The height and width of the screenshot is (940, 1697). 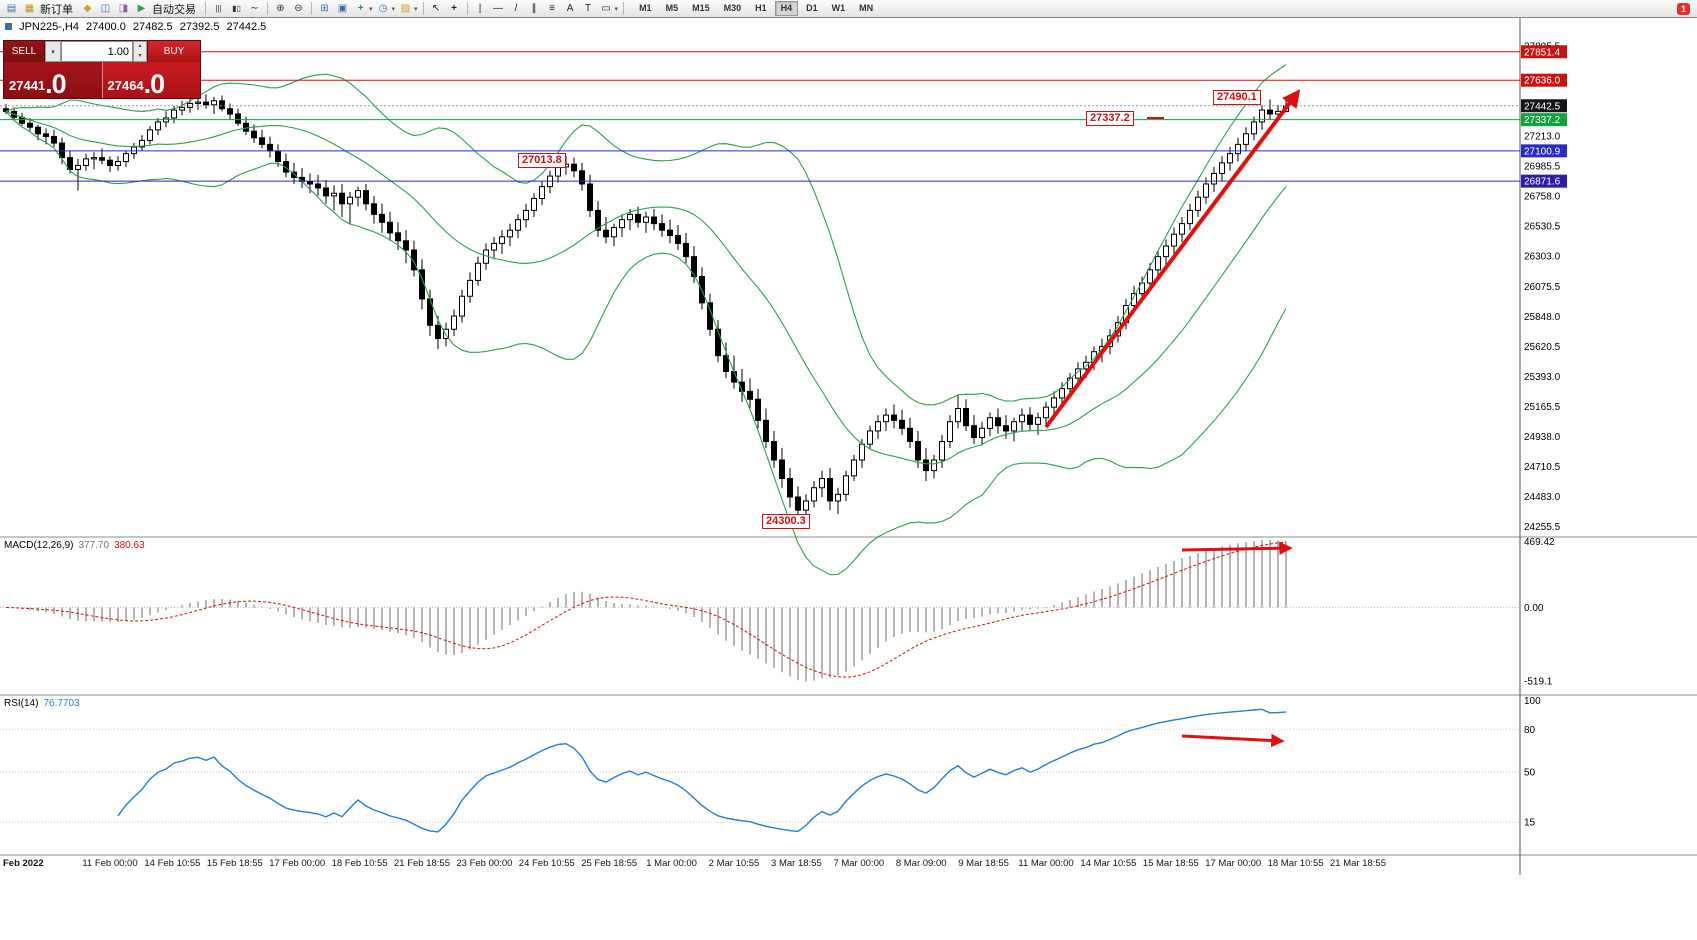 I want to click on svg-text: 27100.9, so click(x=1542, y=151).